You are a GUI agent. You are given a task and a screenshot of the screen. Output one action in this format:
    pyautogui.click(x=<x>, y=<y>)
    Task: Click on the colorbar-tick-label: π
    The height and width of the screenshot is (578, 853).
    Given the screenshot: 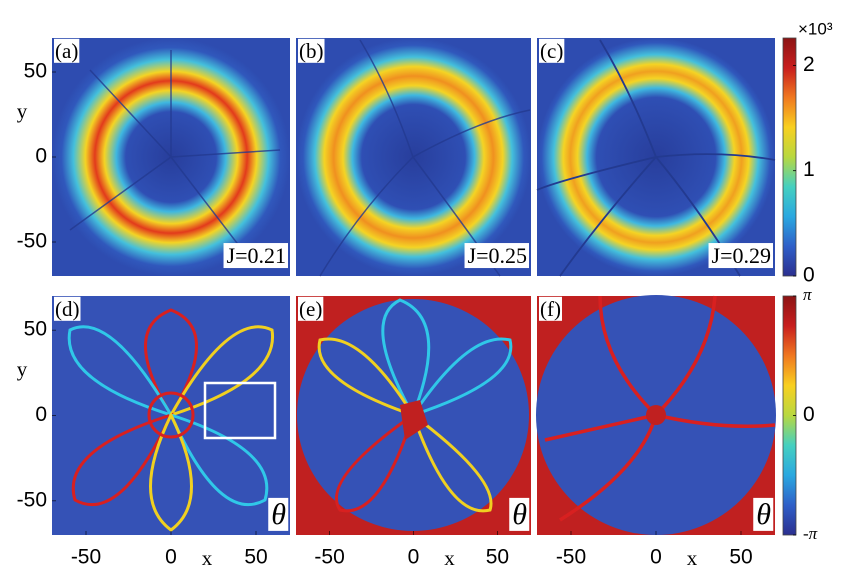 What is the action you would take?
    pyautogui.click(x=807, y=294)
    